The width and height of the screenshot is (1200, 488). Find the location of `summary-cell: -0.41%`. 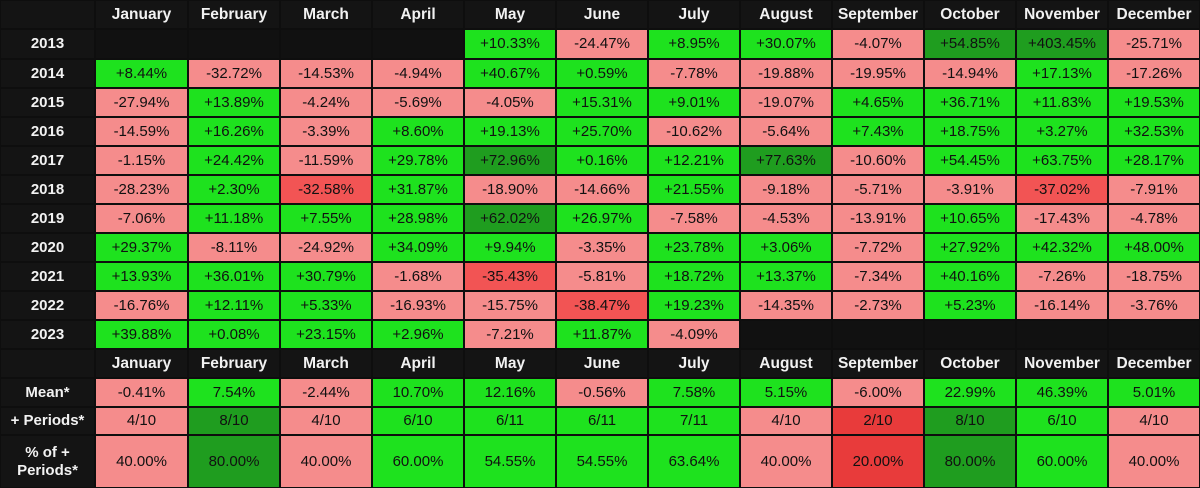

summary-cell: -0.41% is located at coordinates (141, 392).